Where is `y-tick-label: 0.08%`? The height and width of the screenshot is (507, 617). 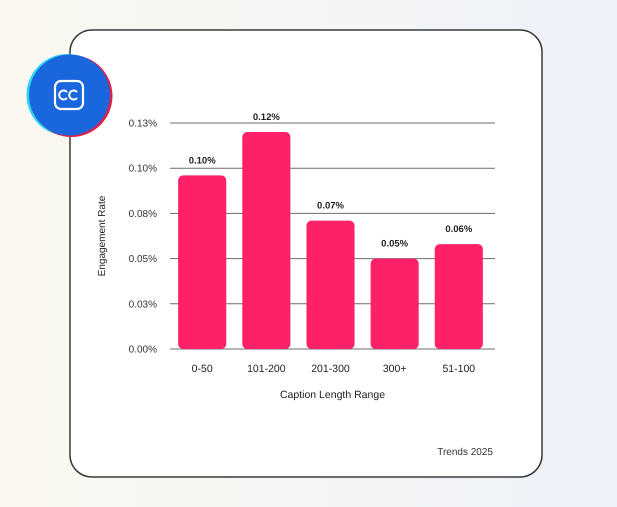
y-tick-label: 0.08% is located at coordinates (143, 214).